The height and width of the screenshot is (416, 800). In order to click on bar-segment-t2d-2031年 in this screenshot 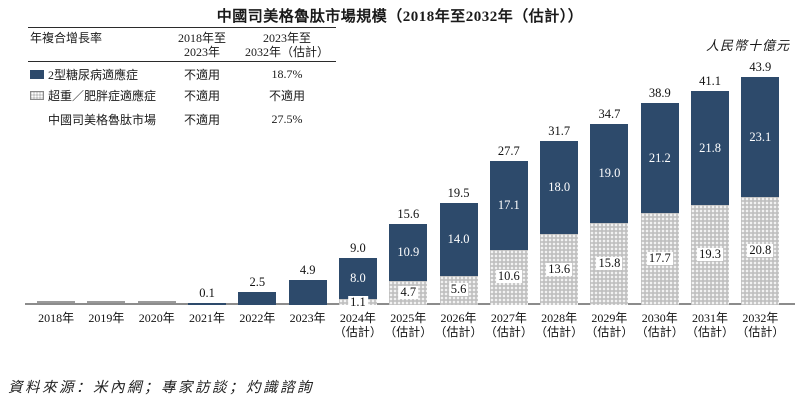, I will do `click(710, 148)`.